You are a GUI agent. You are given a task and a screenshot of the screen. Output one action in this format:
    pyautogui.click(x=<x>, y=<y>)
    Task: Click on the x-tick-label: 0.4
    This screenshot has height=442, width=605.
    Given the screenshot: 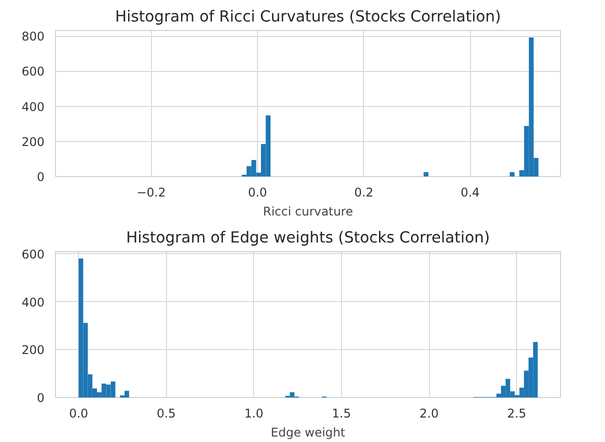 What is the action you would take?
    pyautogui.click(x=470, y=193)
    